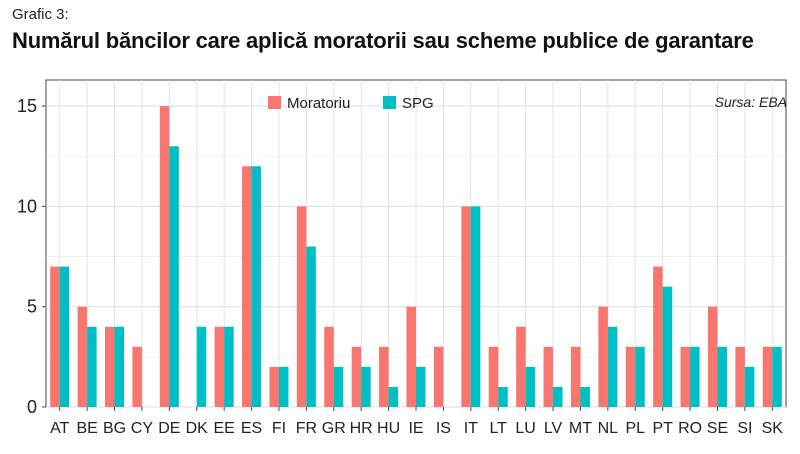 The image size is (800, 454). What do you see at coordinates (142, 428) in the screenshot?
I see `x-tick-label-cy: CY` at bounding box center [142, 428].